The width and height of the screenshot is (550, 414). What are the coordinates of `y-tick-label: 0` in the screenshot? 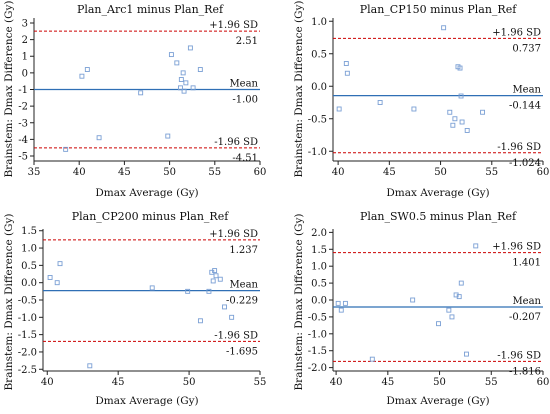 It's located at (25, 73).